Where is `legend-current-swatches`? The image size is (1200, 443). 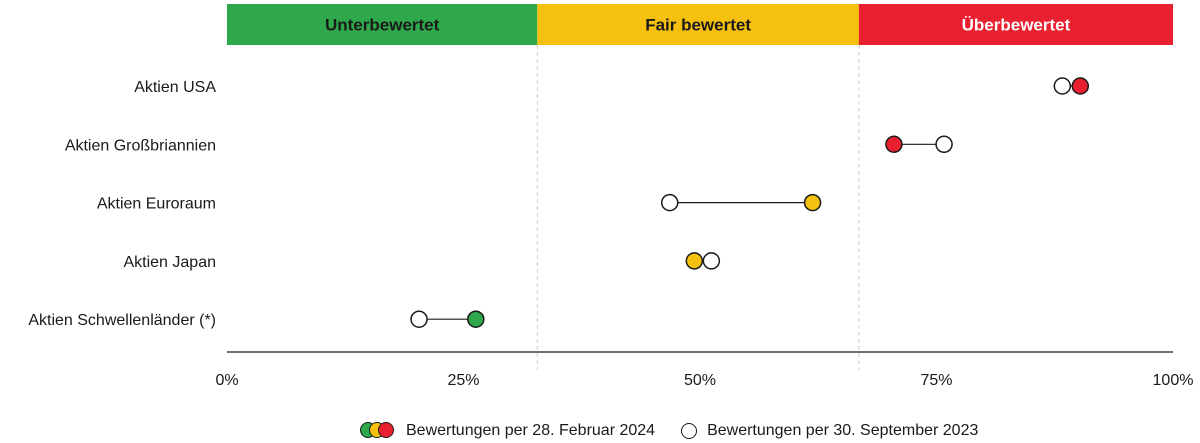 legend-current-swatches is located at coordinates (380, 431).